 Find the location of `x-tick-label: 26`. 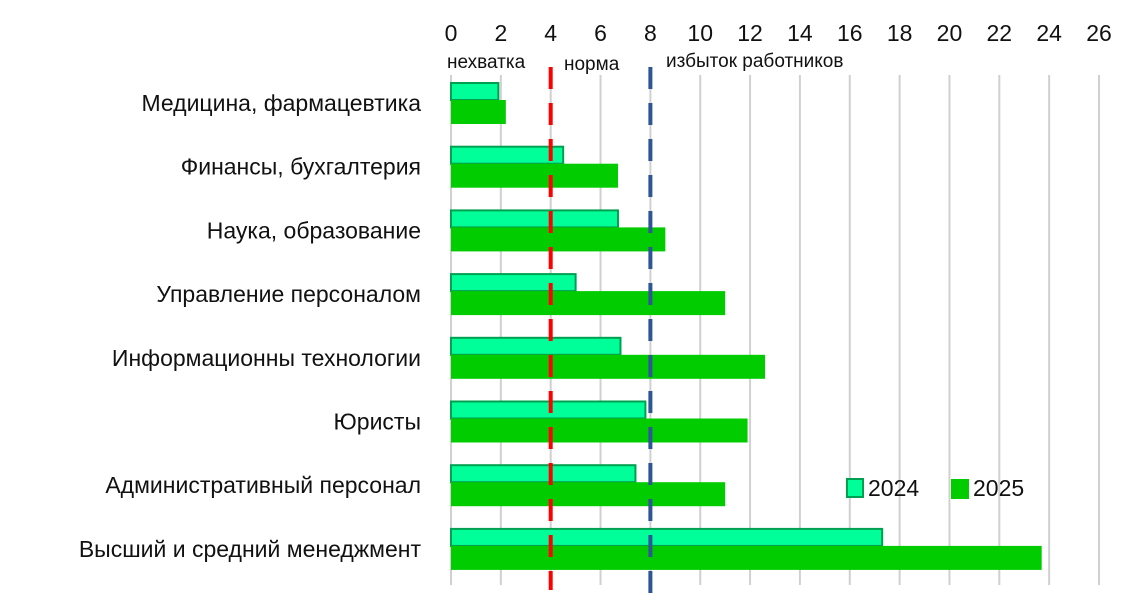

x-tick-label: 26 is located at coordinates (1099, 33).